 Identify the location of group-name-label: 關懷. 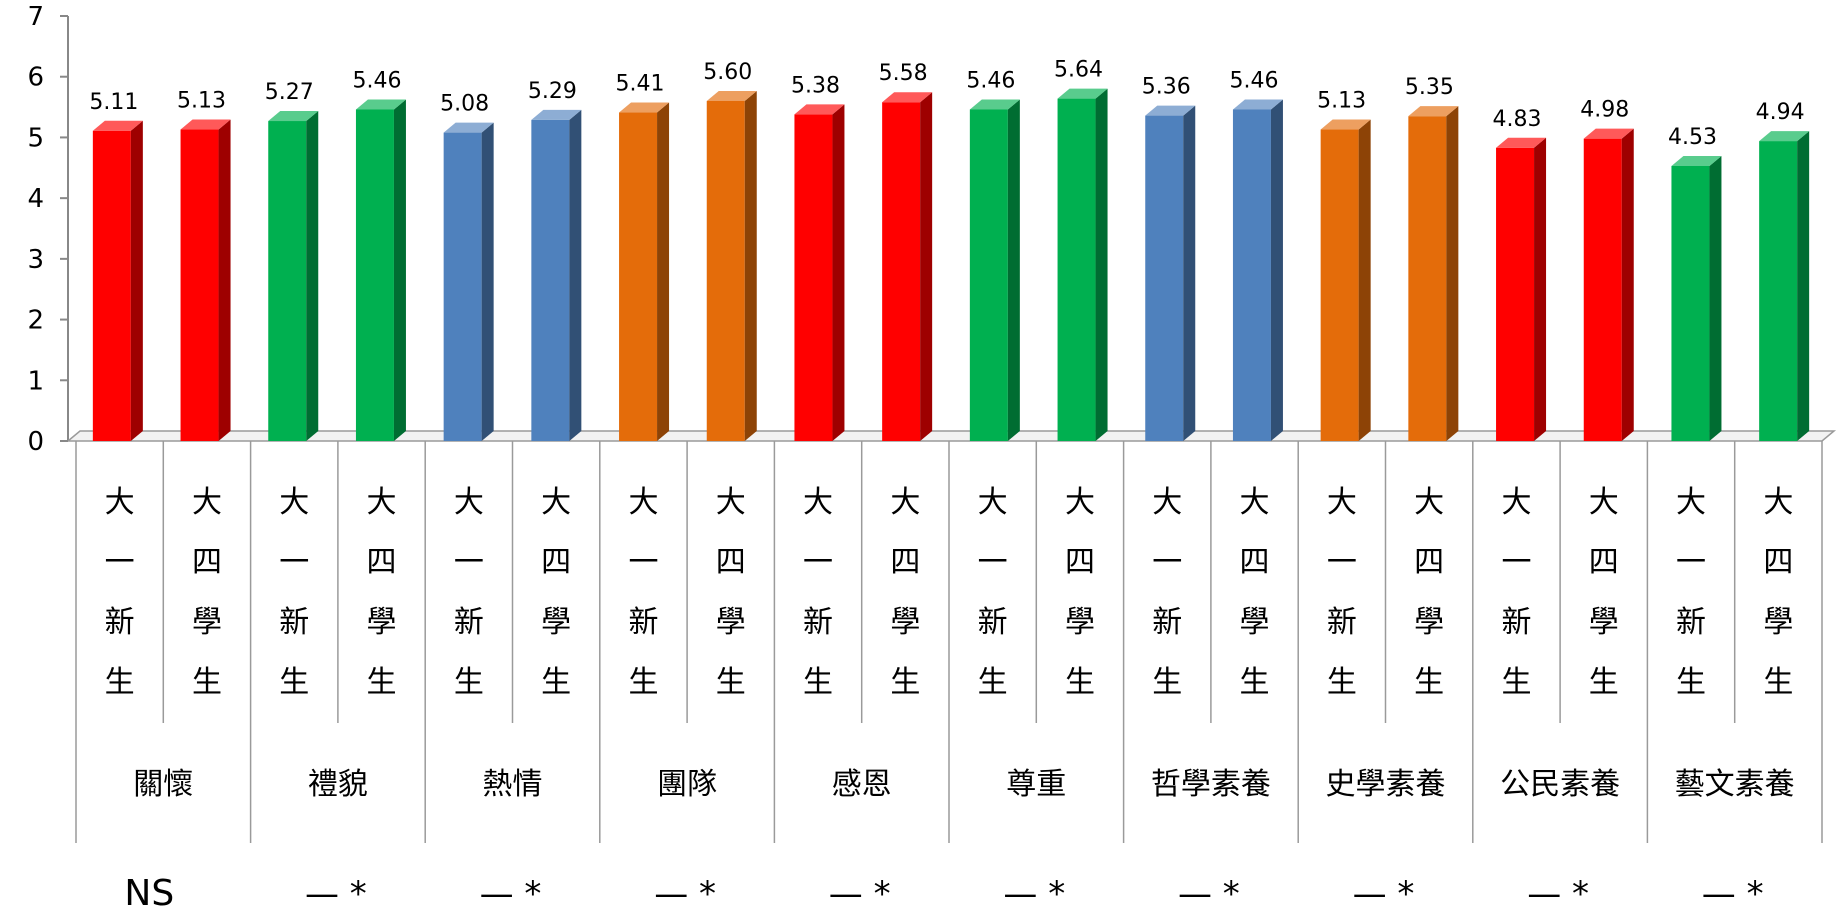
(163, 784).